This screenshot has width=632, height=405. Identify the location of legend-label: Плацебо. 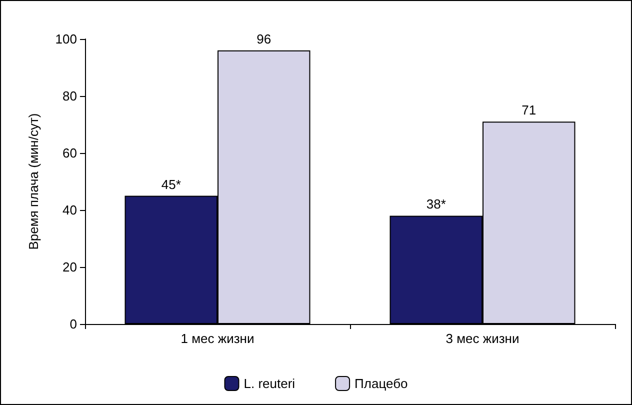
(381, 383).